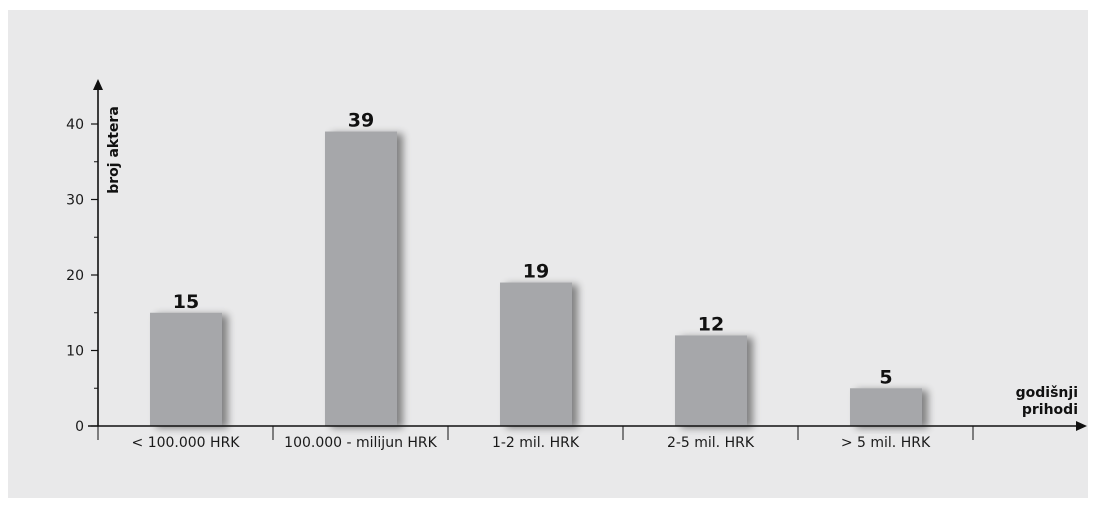 The image size is (1094, 509). Describe the element at coordinates (886, 443) in the screenshot. I see `x-tick-label: > 5 mil. HRK` at that location.